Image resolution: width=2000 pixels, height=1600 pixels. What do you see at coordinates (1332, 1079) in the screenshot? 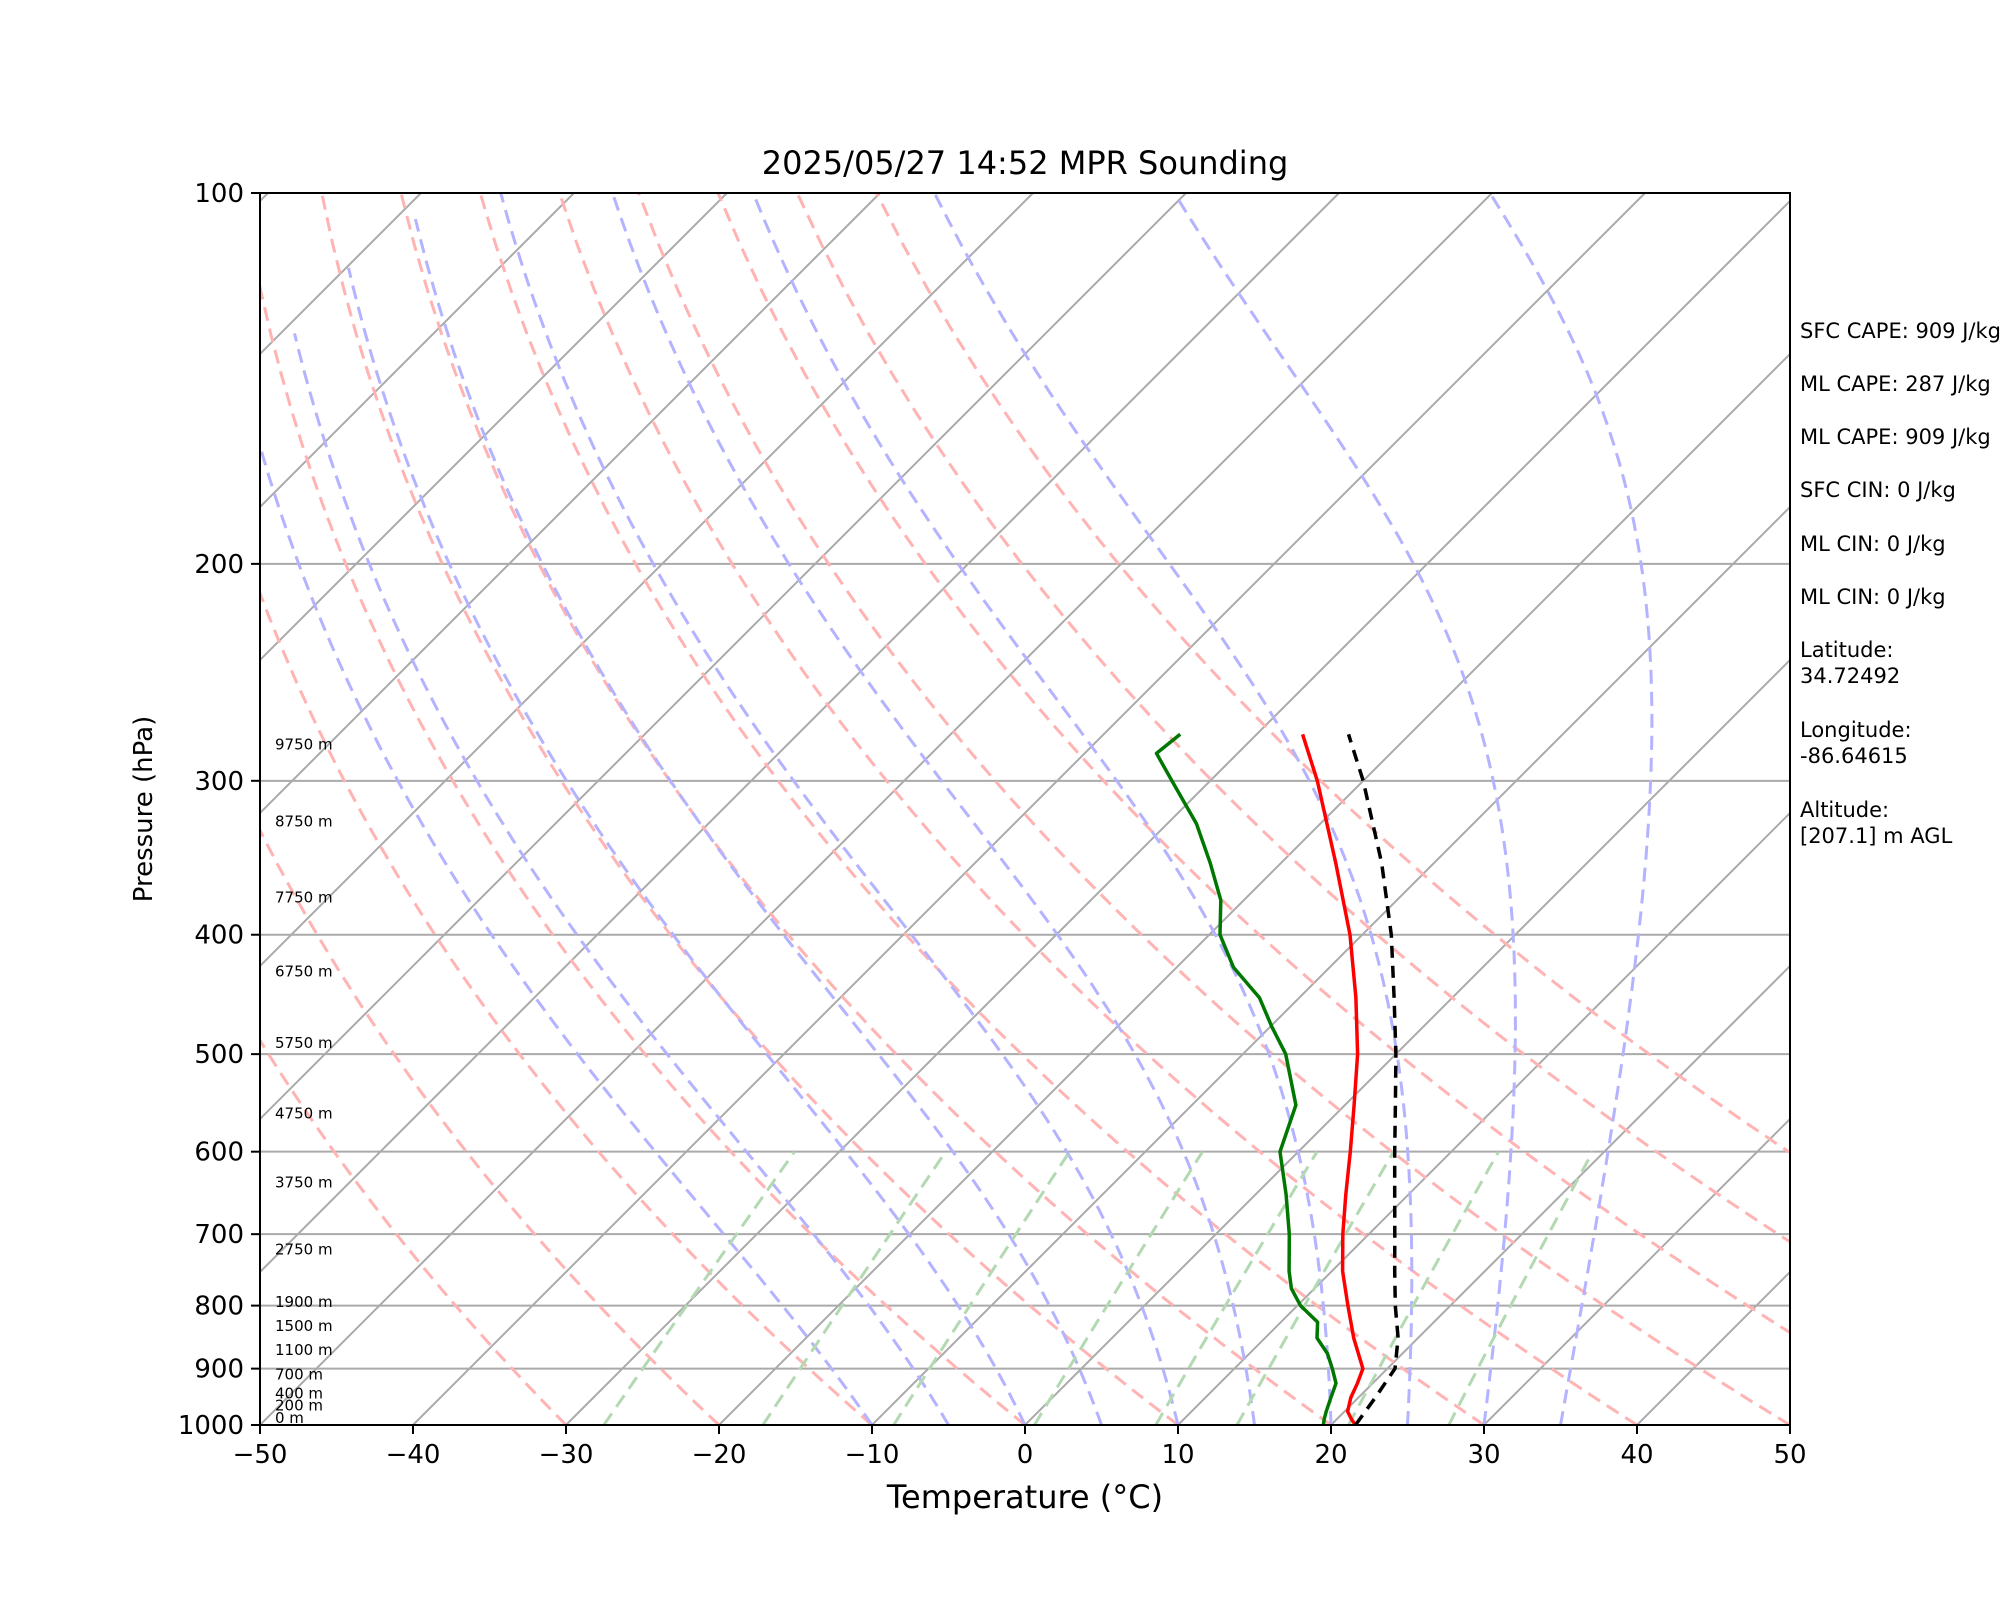
I see `temperature-profile` at bounding box center [1332, 1079].